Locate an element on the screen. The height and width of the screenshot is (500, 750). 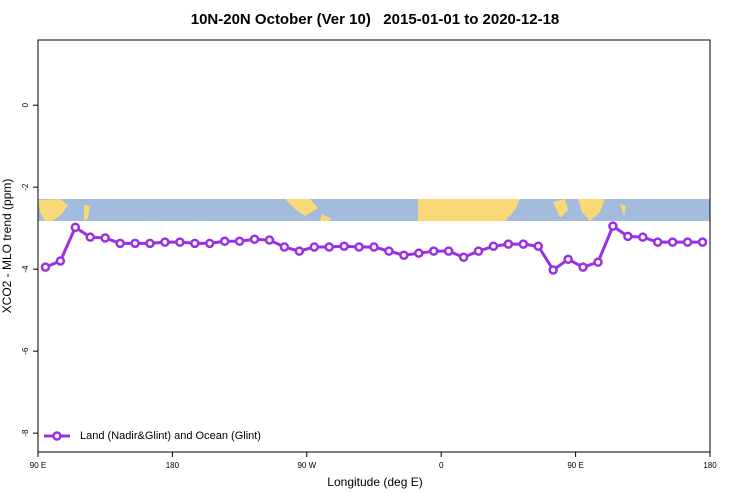
map-strip is located at coordinates (374, 210).